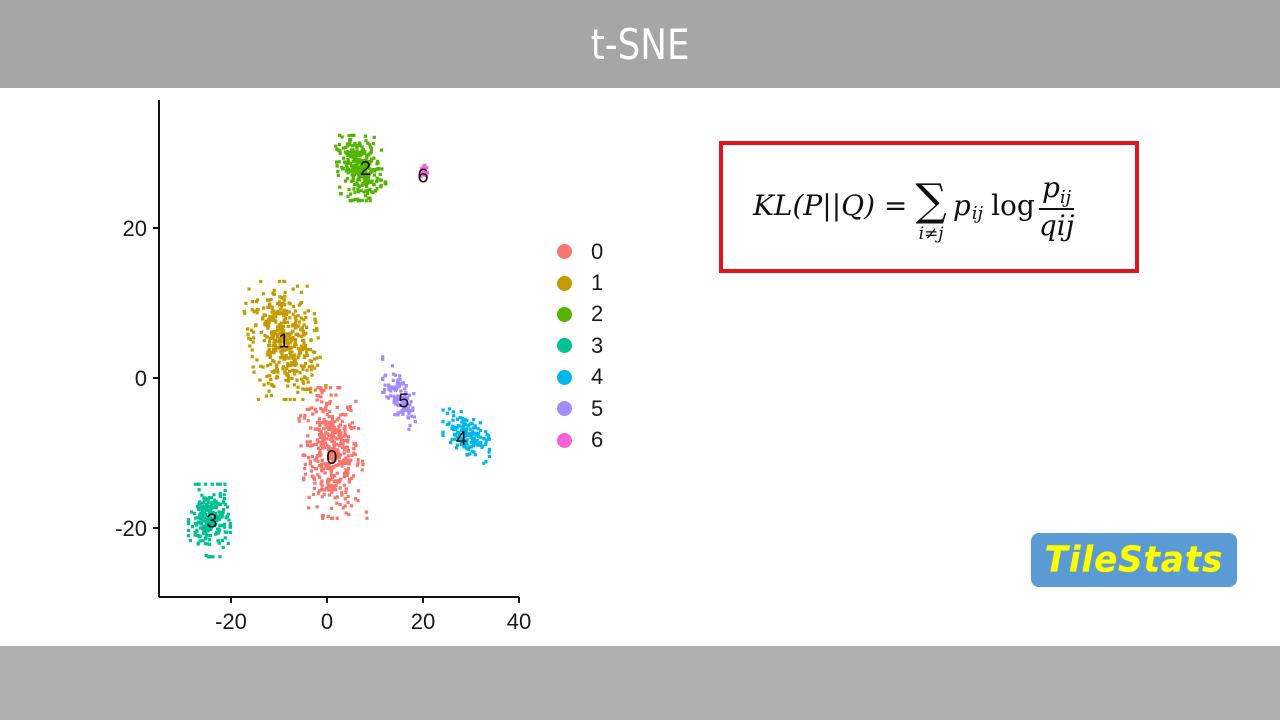 This screenshot has width=1280, height=720. I want to click on legend-dot-icon, so click(564, 283).